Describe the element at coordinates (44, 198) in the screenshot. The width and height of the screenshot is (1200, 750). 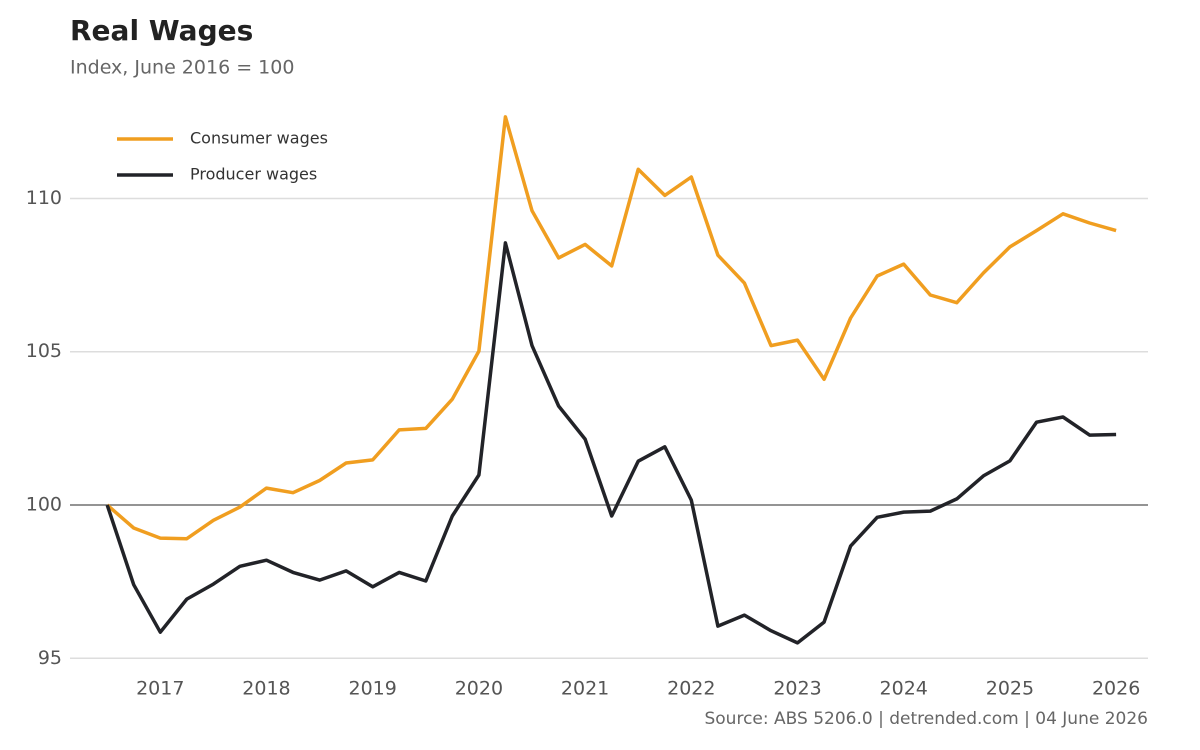
I see `y-tick-label: 110` at that location.